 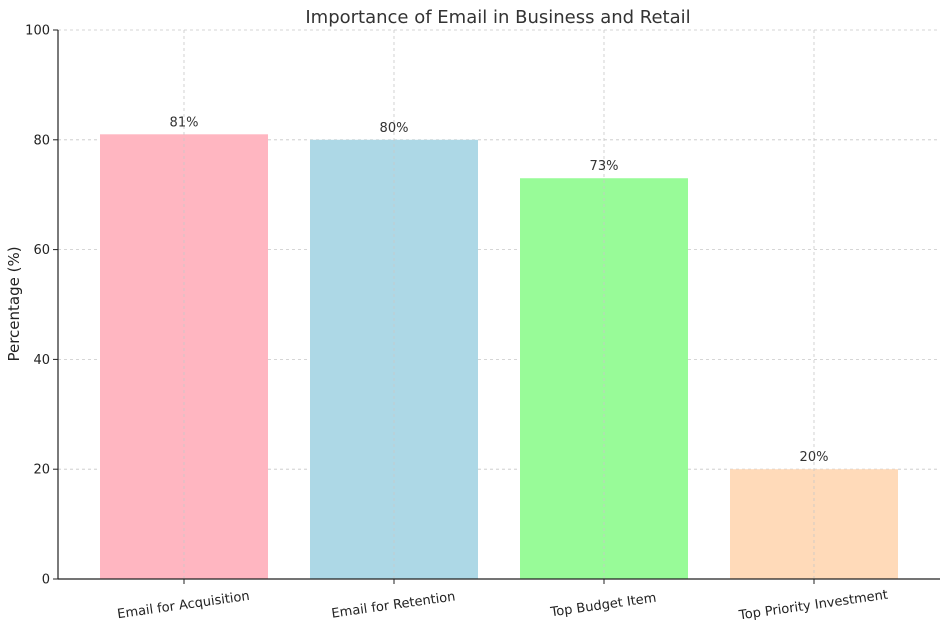 I want to click on y-tick-label: 100, so click(x=37, y=31).